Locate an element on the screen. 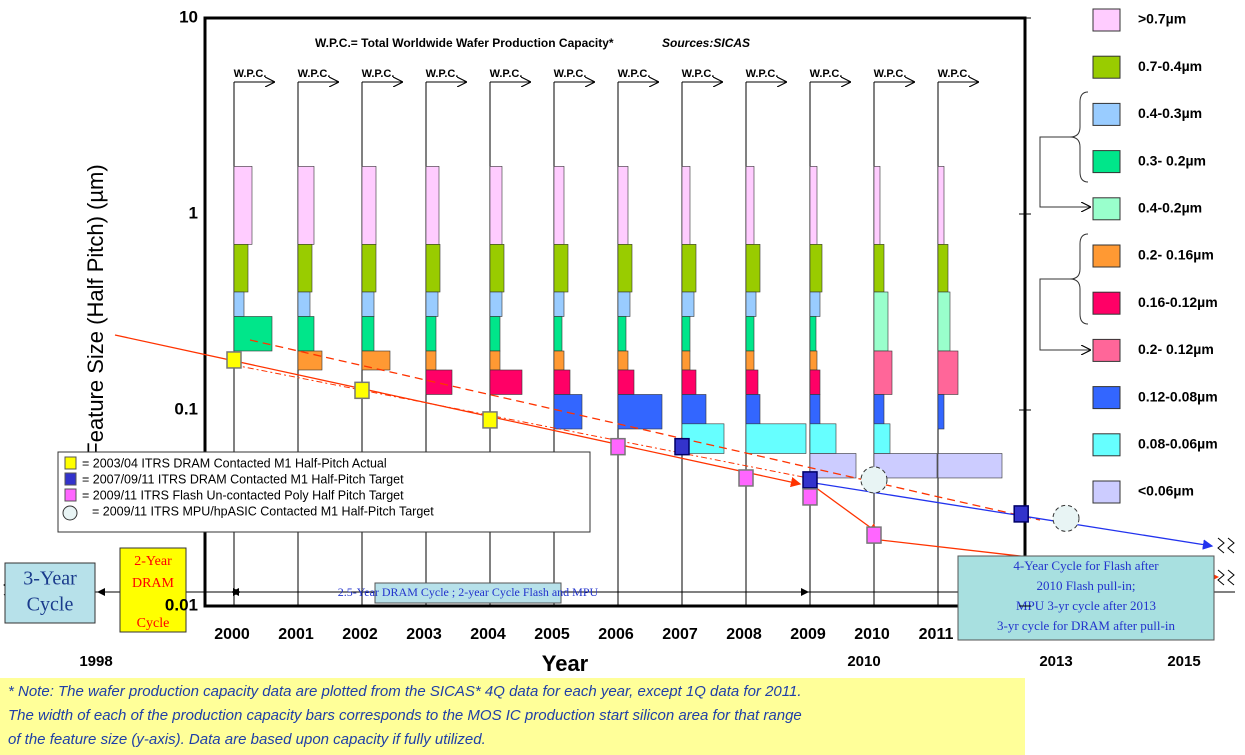  legend-label: 0.16-0.12µm is located at coordinates (1178, 302).